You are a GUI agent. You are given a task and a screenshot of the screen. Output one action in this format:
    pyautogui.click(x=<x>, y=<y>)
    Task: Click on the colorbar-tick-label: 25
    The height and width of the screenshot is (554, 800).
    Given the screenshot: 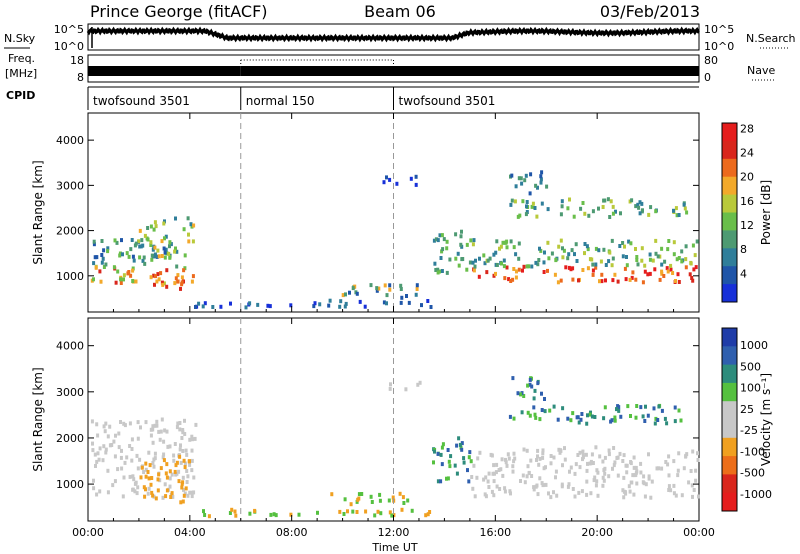 What is the action you would take?
    pyautogui.click(x=747, y=409)
    